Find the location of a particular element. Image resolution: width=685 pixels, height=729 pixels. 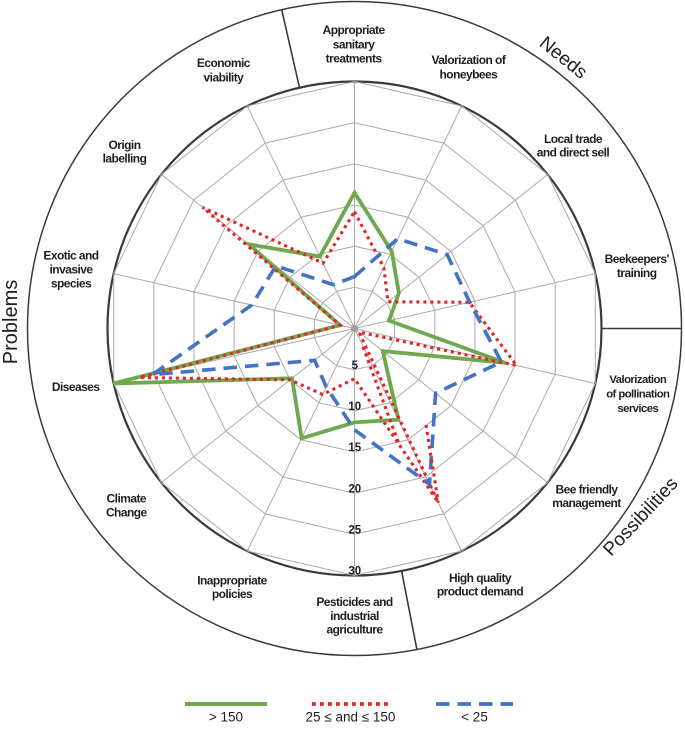

svg-text: services is located at coordinates (637, 409).